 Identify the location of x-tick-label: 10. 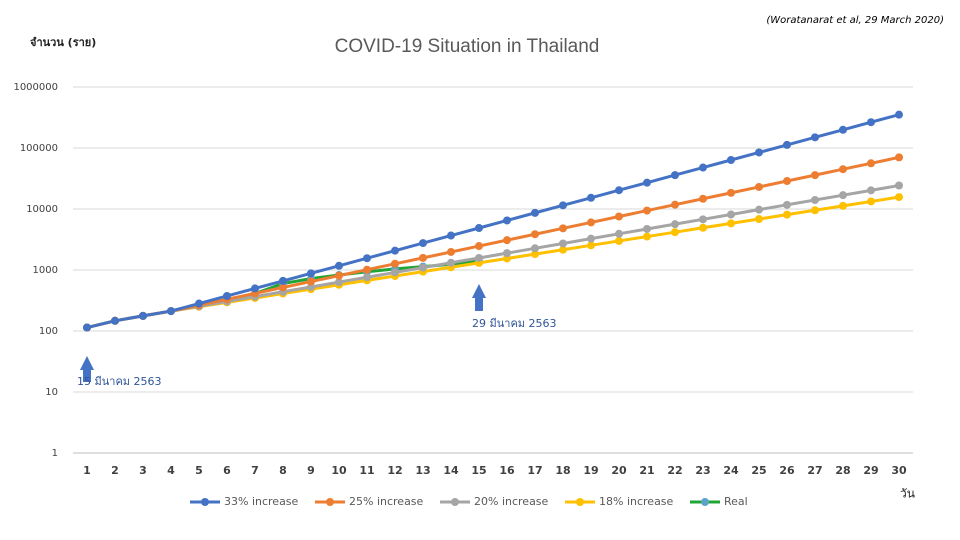
(339, 470).